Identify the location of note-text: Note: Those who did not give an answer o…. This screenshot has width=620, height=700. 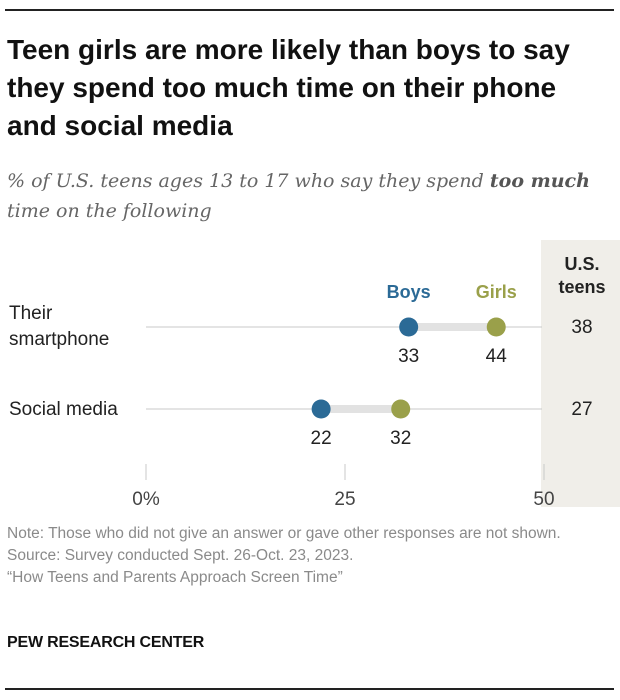
(284, 533).